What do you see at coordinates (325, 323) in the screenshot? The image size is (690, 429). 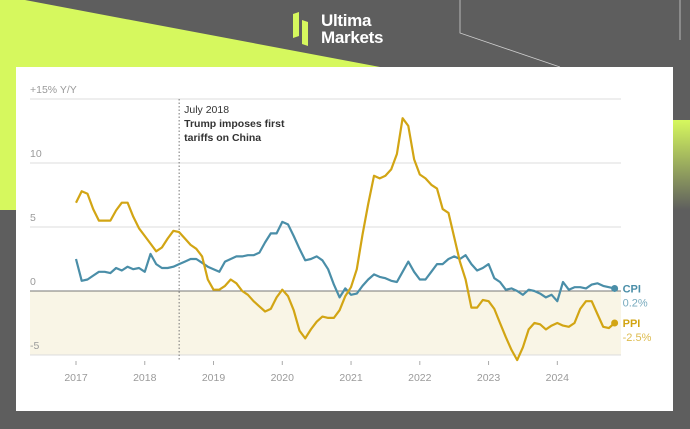 I see `negative-zone-shading` at bounding box center [325, 323].